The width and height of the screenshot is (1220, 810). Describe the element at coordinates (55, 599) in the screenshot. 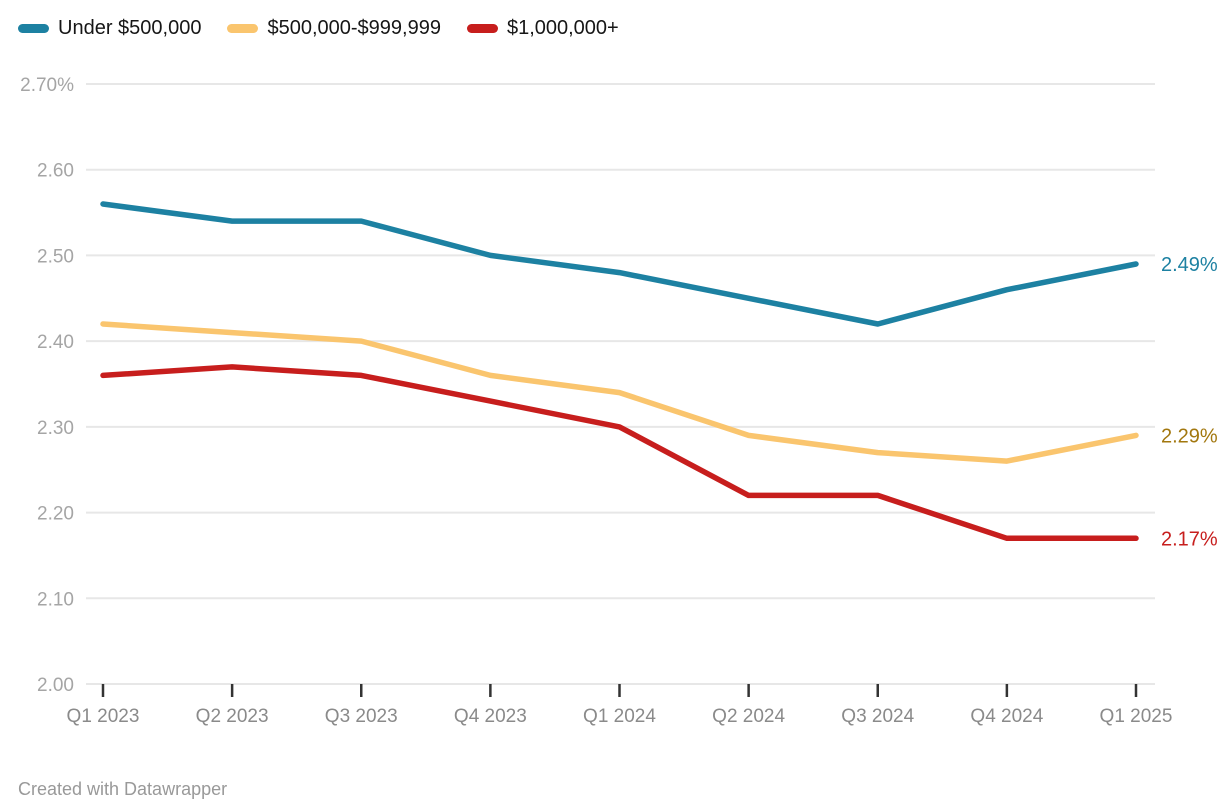

I see `y-axis-tick-label: 2.10` at that location.